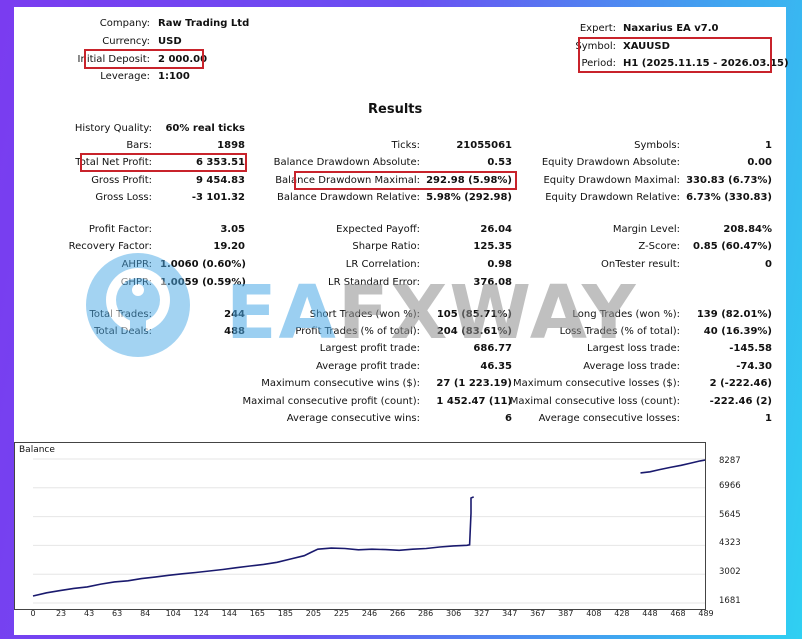  Describe the element at coordinates (331, 401) in the screenshot. I see `col2-label: Maximal consecutive profit (count):` at that location.